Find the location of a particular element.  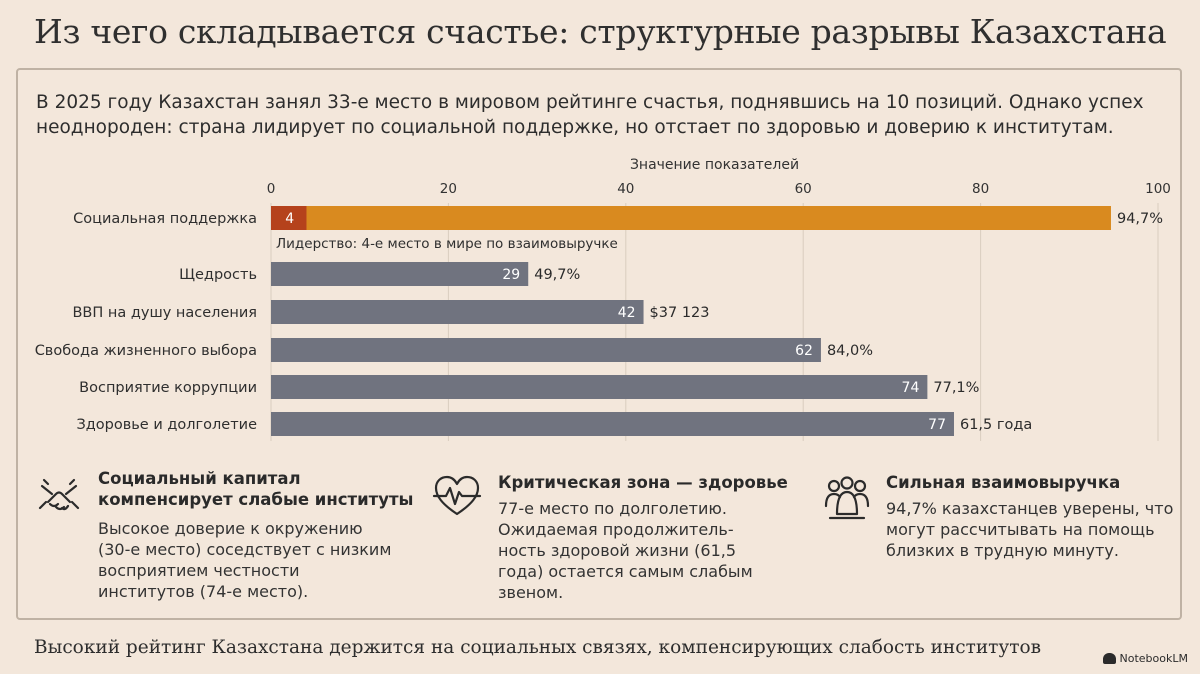

x-tick-label: 80 is located at coordinates (980, 189).